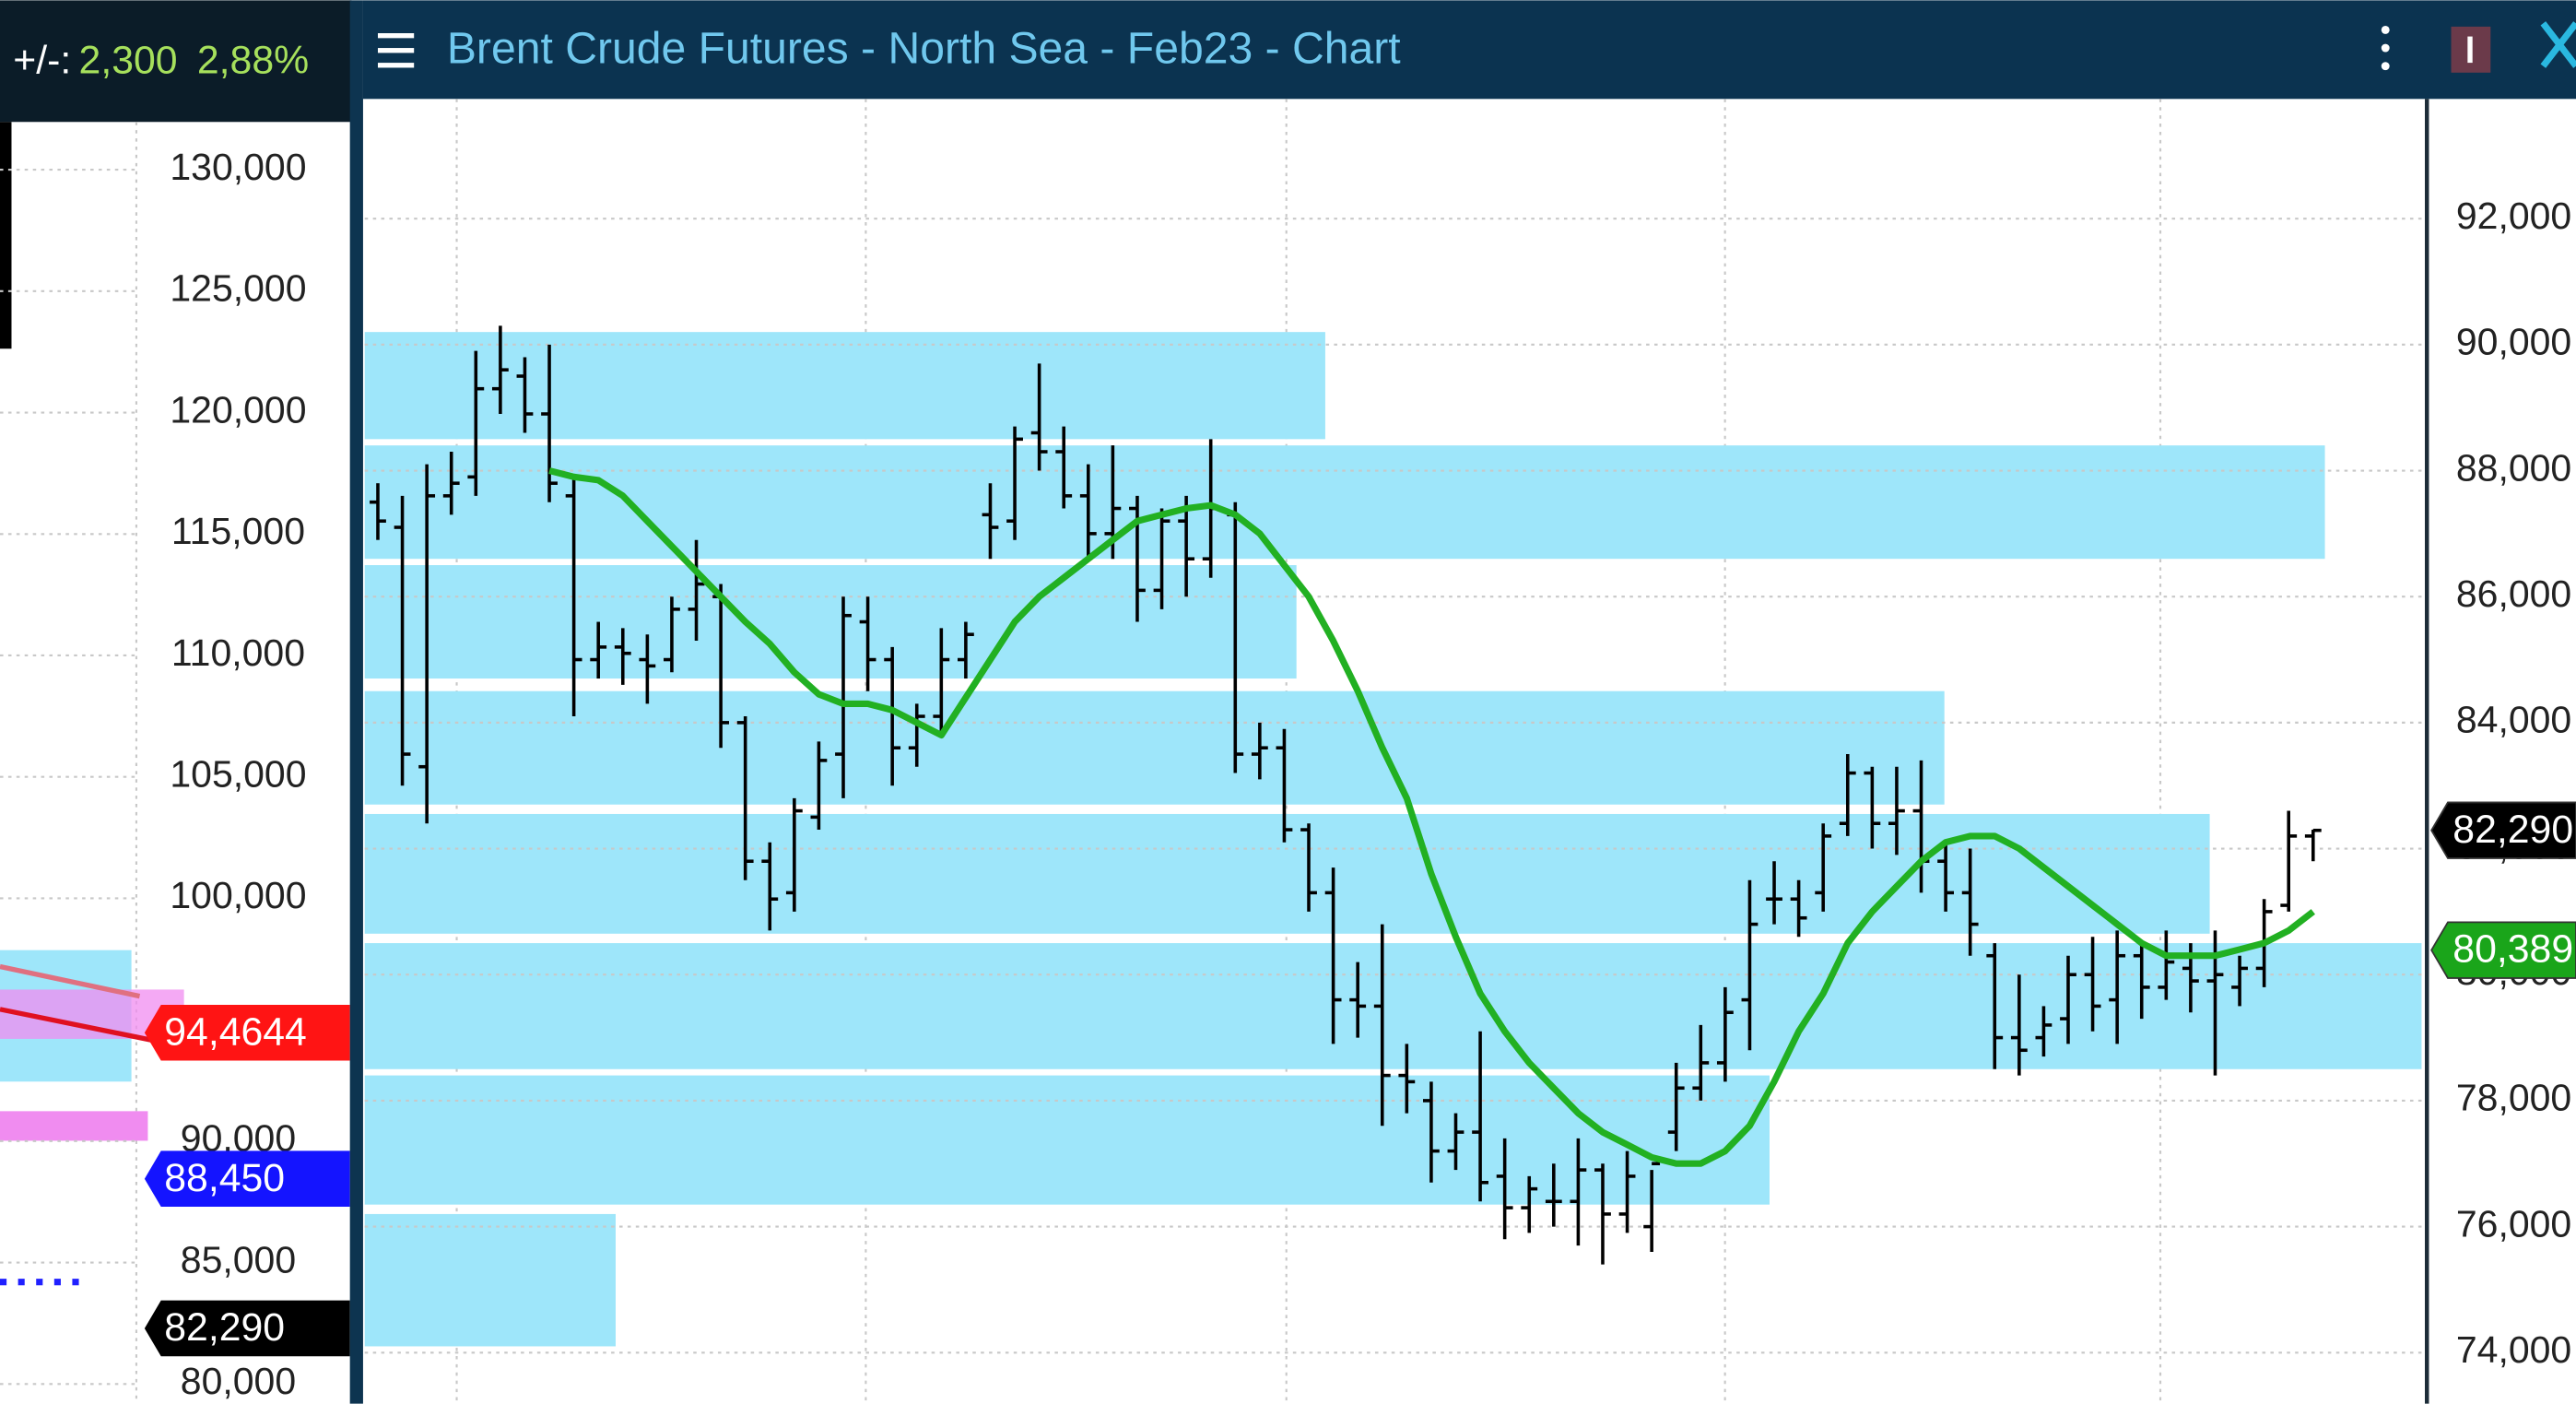 The image size is (2576, 1404). What do you see at coordinates (2470, 50) in the screenshot?
I see `window-icon-mark` at bounding box center [2470, 50].